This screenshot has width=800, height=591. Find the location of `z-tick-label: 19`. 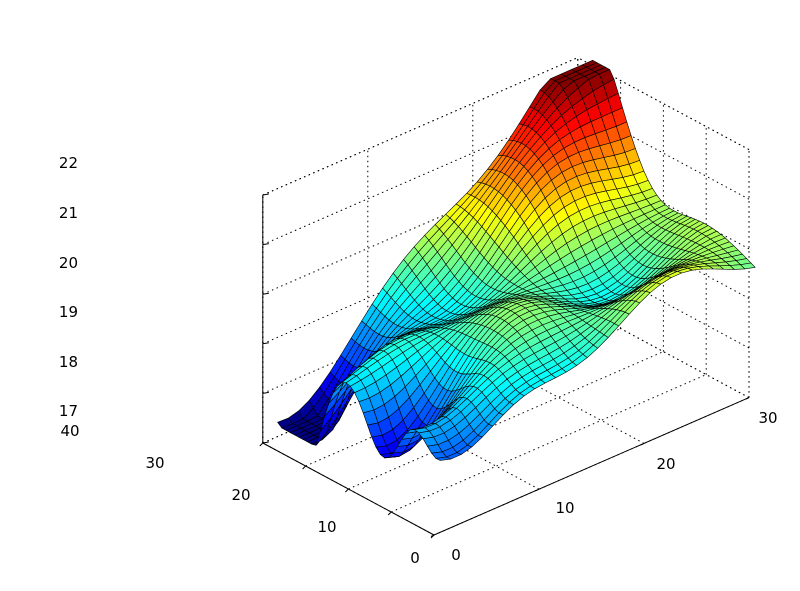

z-tick-label: 19 is located at coordinates (68, 312).